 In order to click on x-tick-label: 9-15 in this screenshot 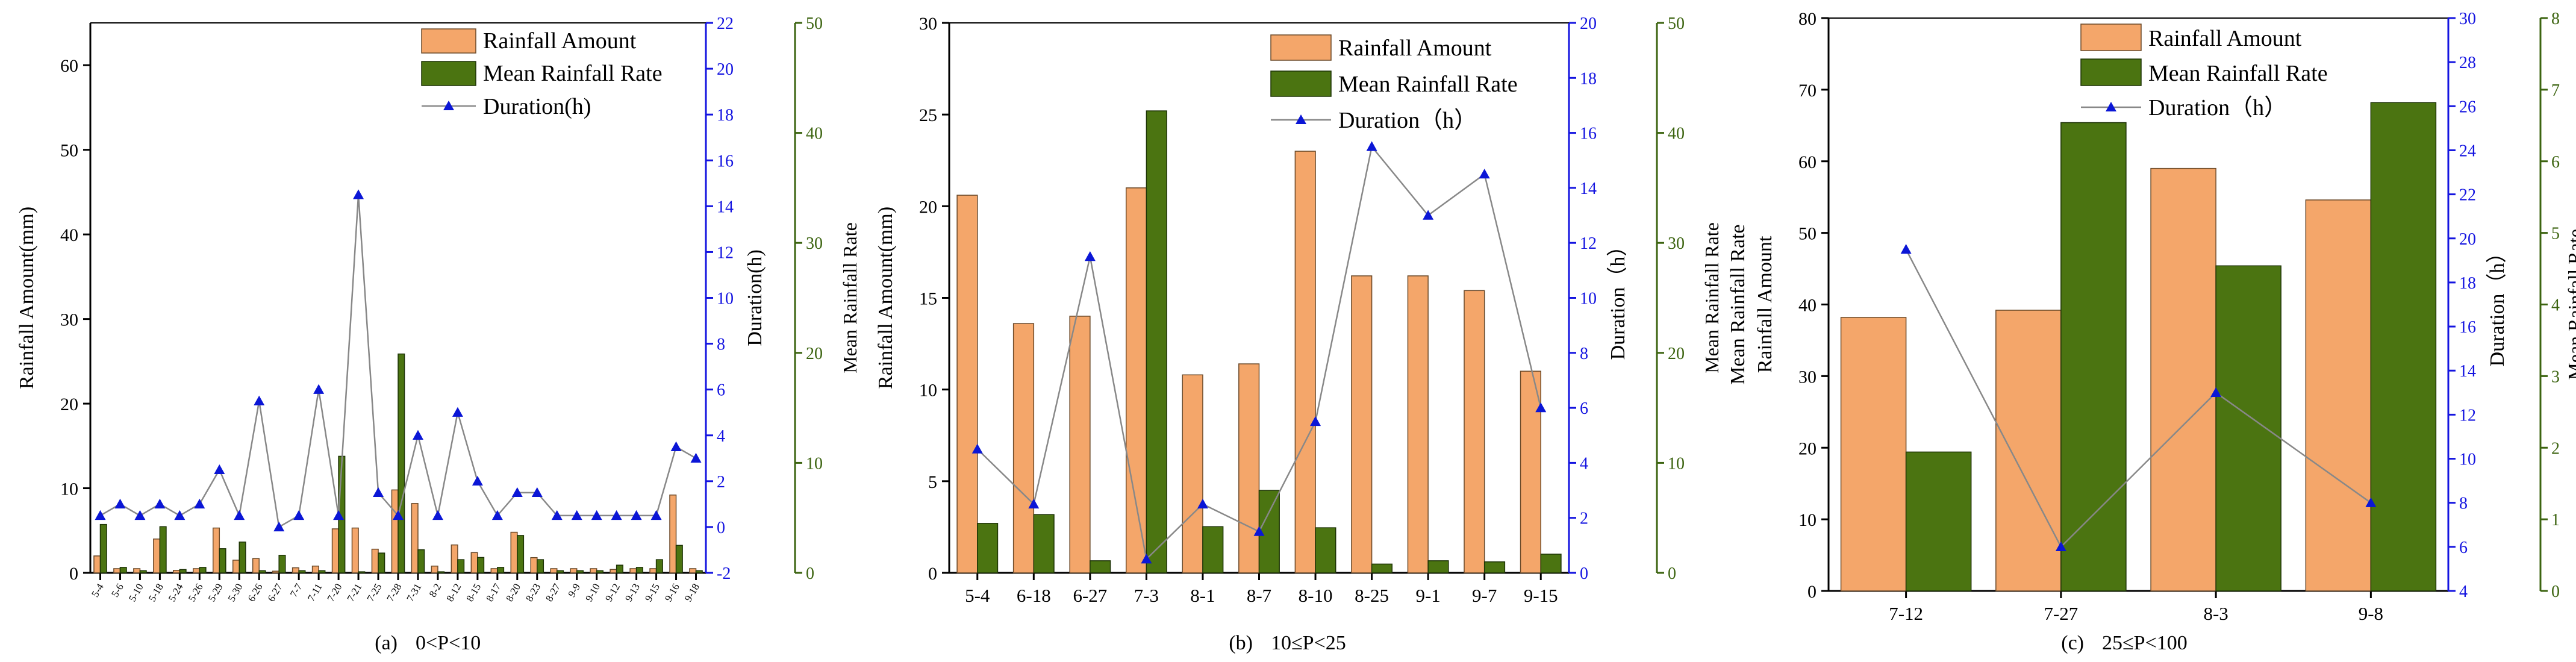, I will do `click(652, 593)`.